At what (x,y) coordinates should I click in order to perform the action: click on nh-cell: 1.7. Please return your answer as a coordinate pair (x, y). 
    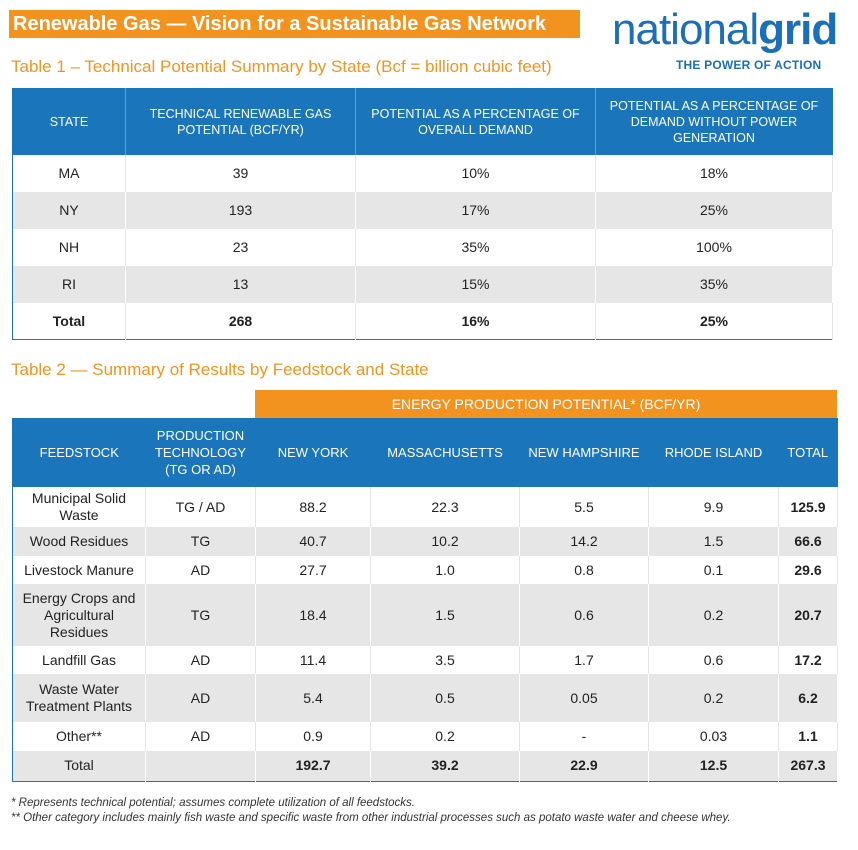
    Looking at the image, I should click on (584, 660).